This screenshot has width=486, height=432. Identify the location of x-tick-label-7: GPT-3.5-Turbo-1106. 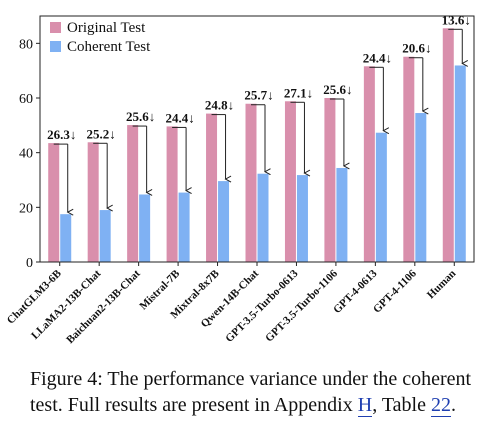
(301, 305).